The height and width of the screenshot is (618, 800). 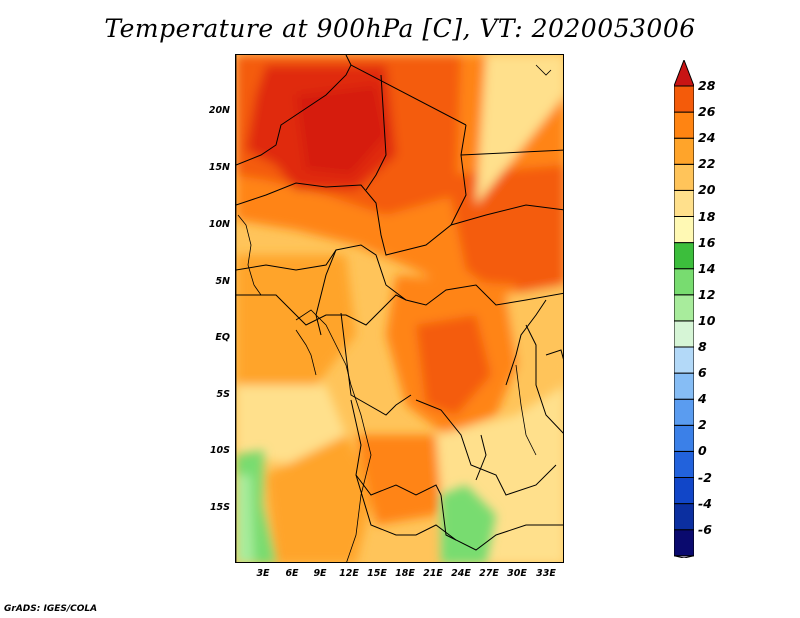 What do you see at coordinates (707, 190) in the screenshot?
I see `colorbar-label: 20` at bounding box center [707, 190].